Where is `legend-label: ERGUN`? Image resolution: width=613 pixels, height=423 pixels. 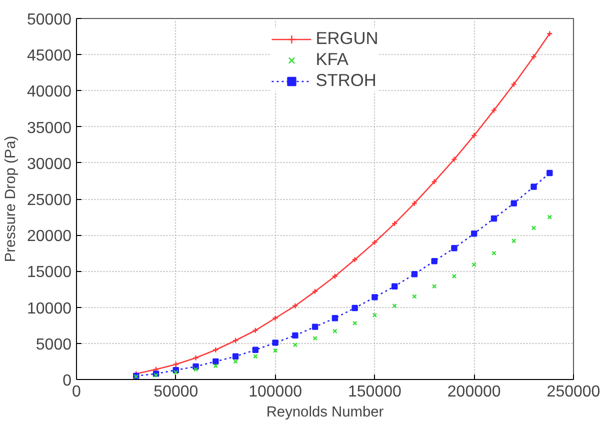 legend-label: ERGUN is located at coordinates (347, 38).